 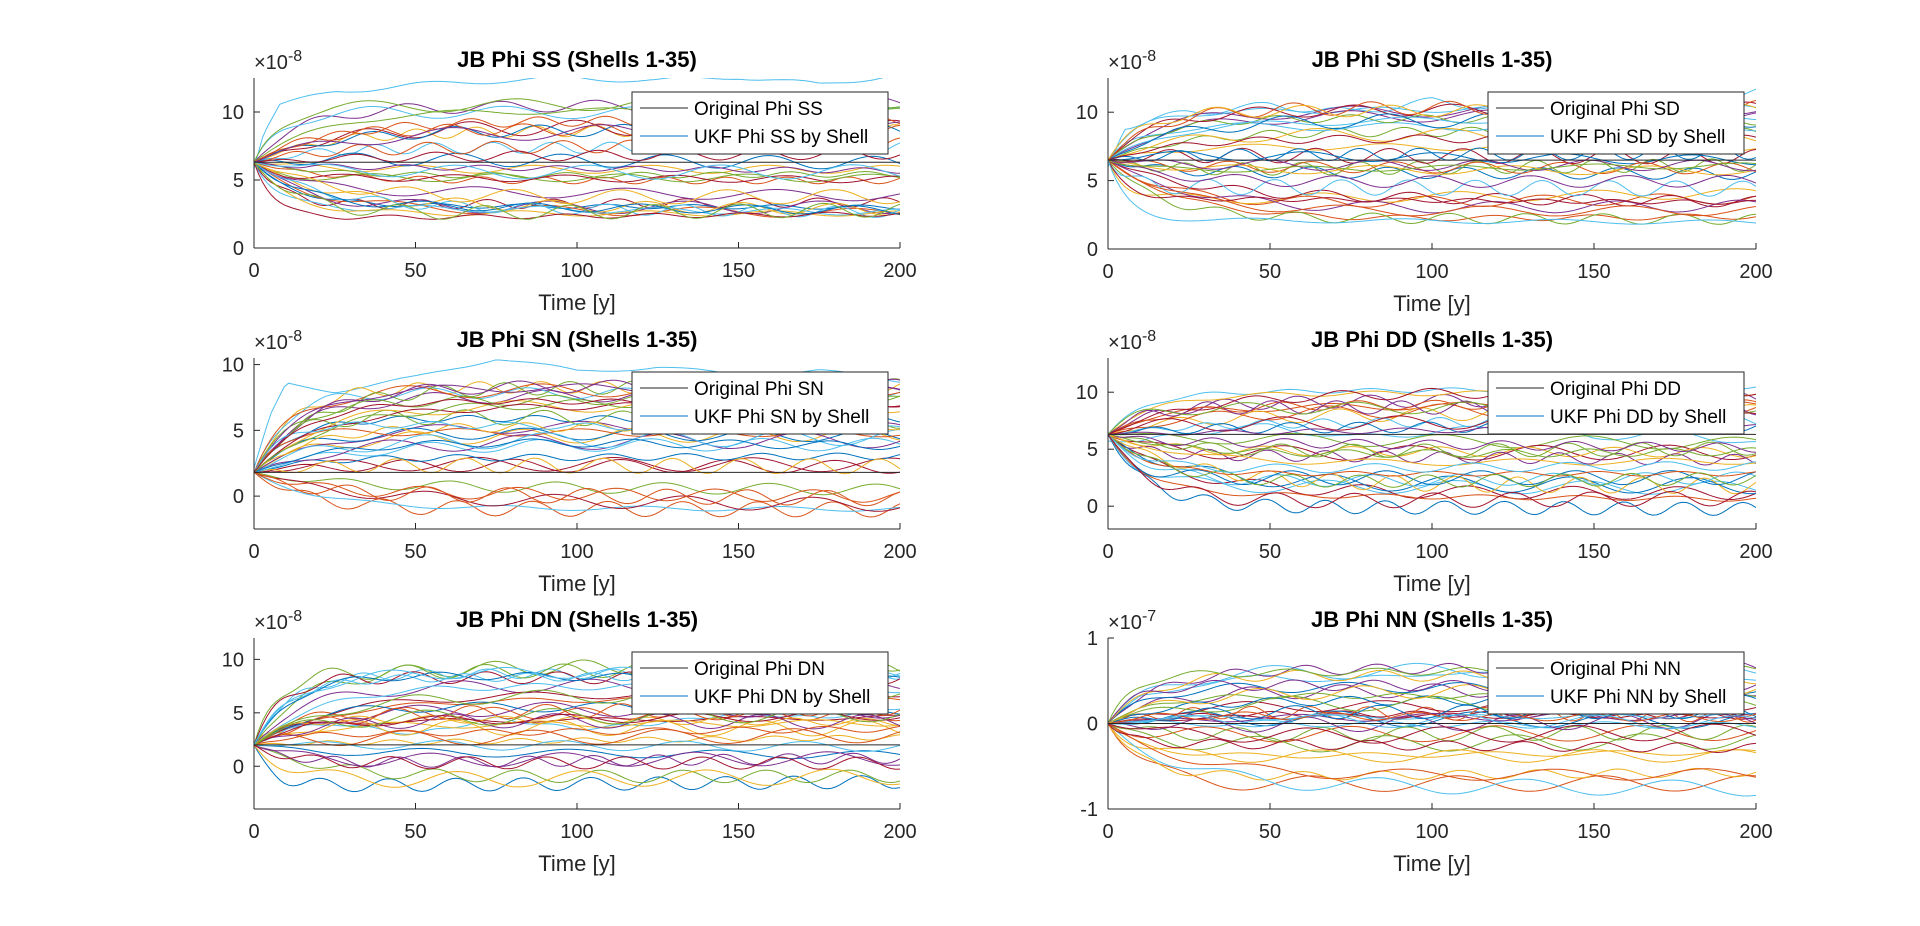 I want to click on legend-entry: Original Phi SN, so click(x=759, y=389).